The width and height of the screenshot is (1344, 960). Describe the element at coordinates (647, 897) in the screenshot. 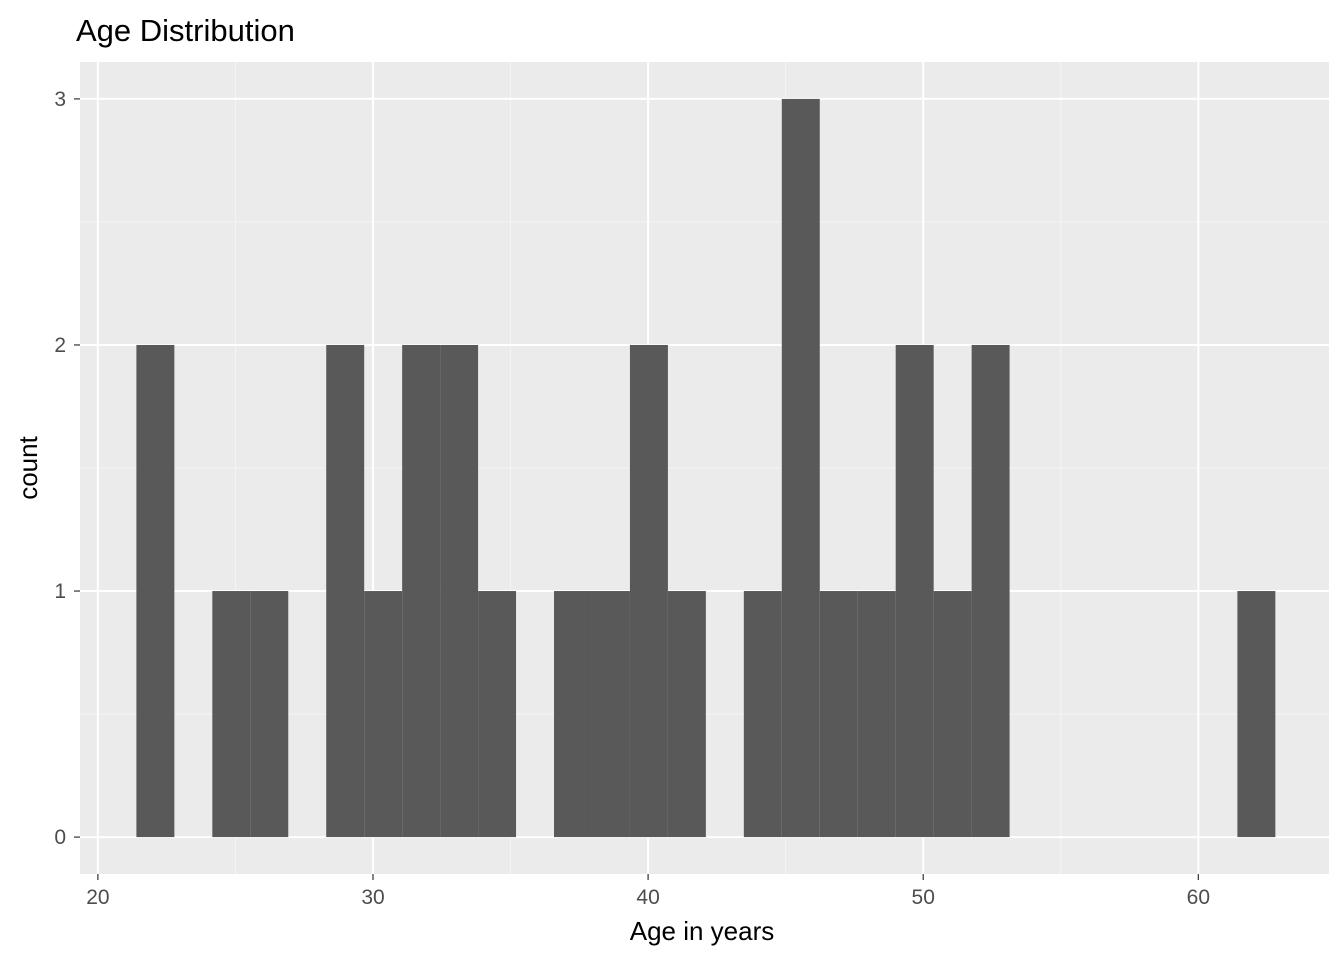

I see `x-tick-label: 40` at that location.